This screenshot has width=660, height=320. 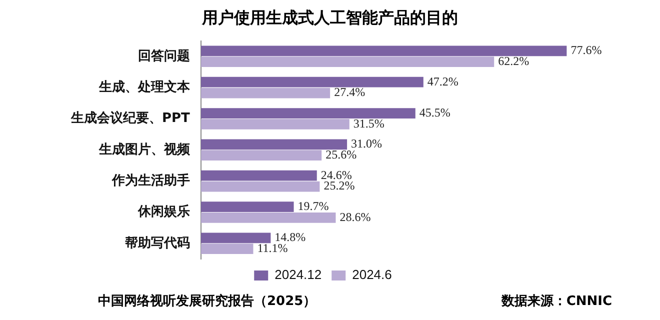 I want to click on y-tick-label: 帮助写代码, so click(x=157, y=243).